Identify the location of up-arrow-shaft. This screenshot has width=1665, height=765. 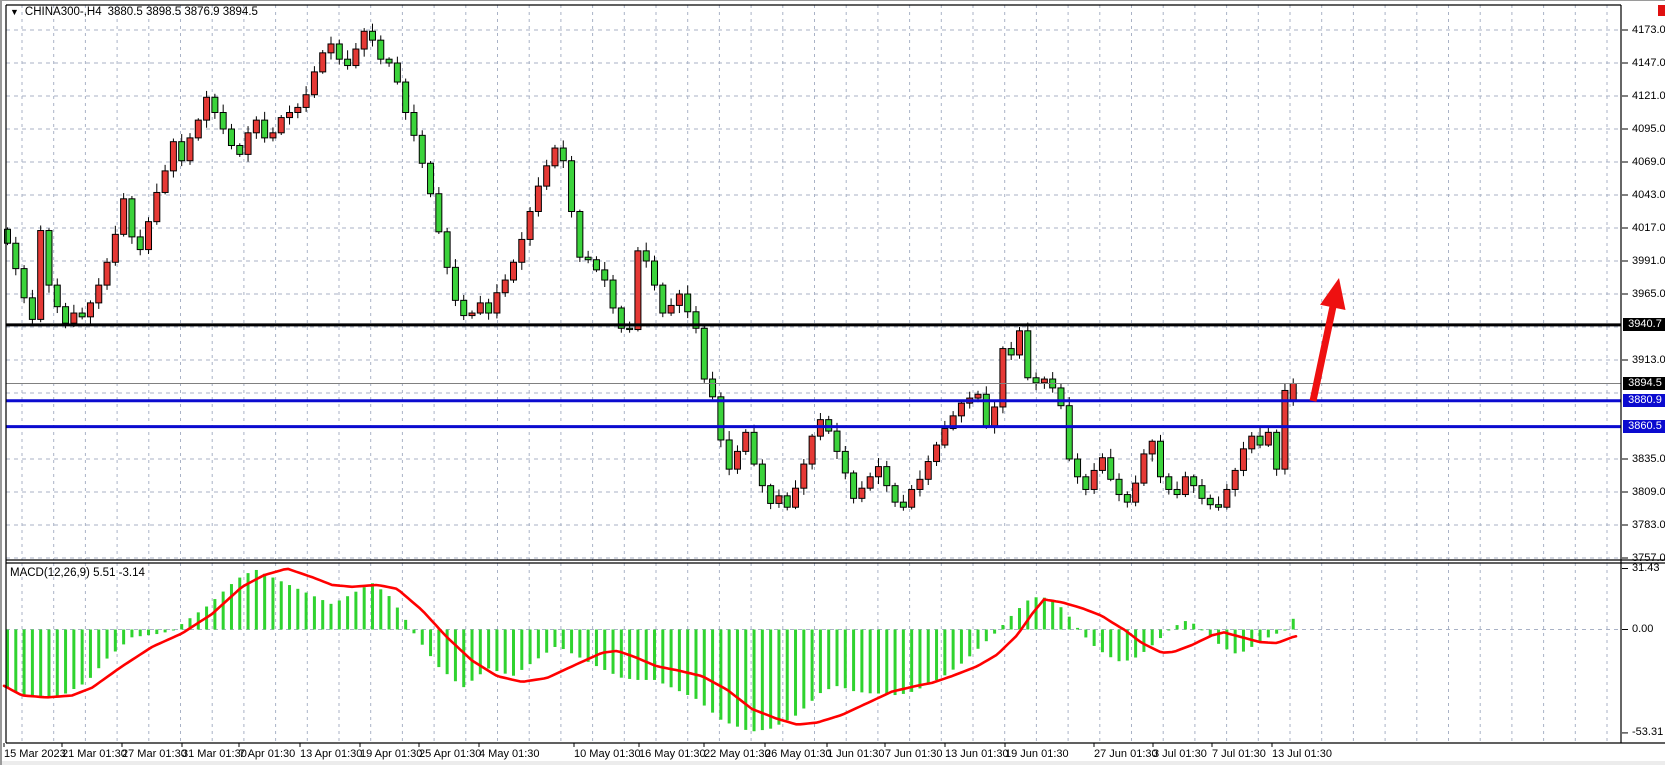
(1323, 351).